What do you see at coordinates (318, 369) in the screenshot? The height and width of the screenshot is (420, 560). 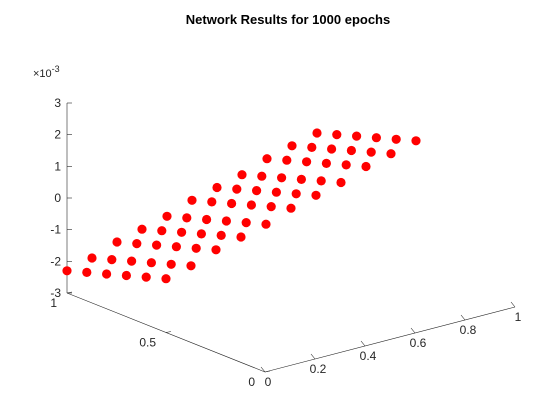 I see `x-tick-label: 0.2` at bounding box center [318, 369].